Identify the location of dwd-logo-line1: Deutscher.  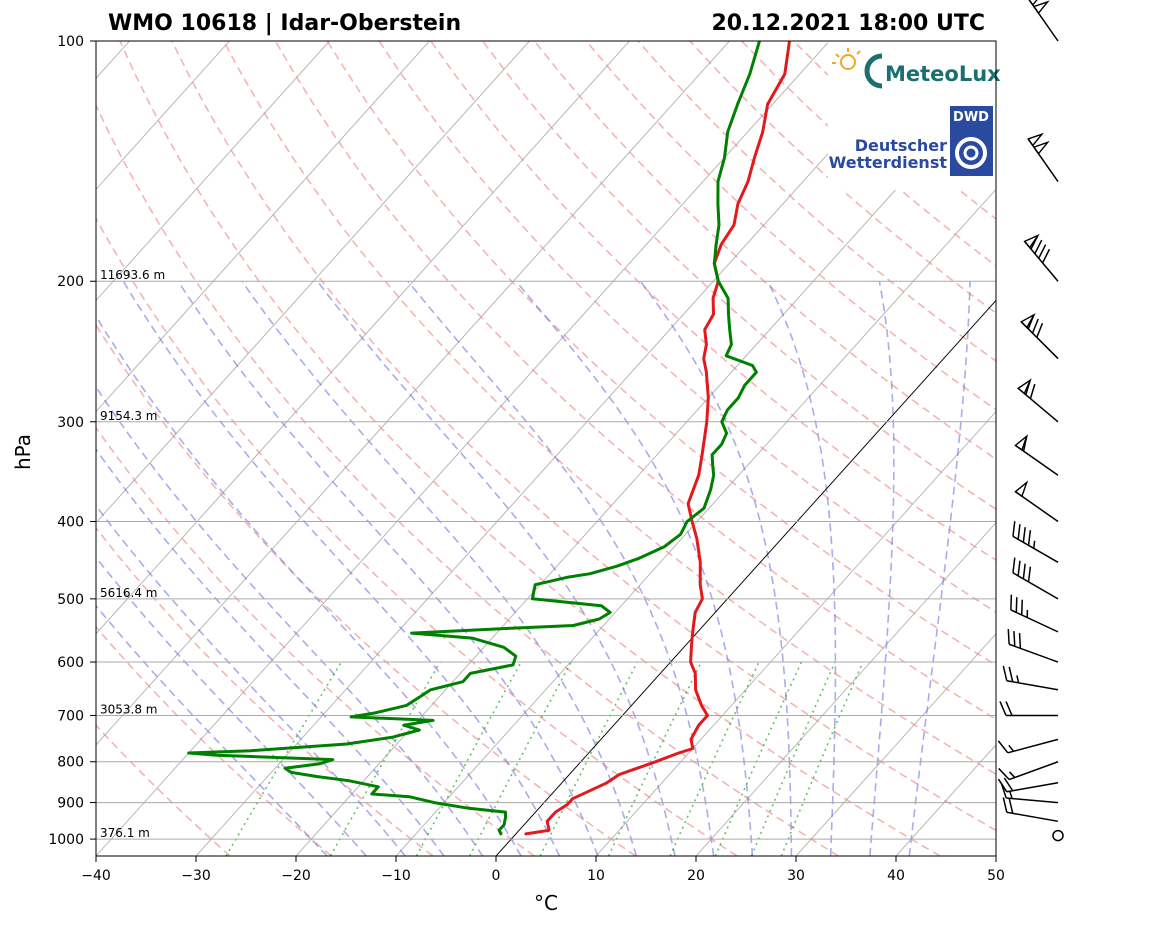
(901, 145).